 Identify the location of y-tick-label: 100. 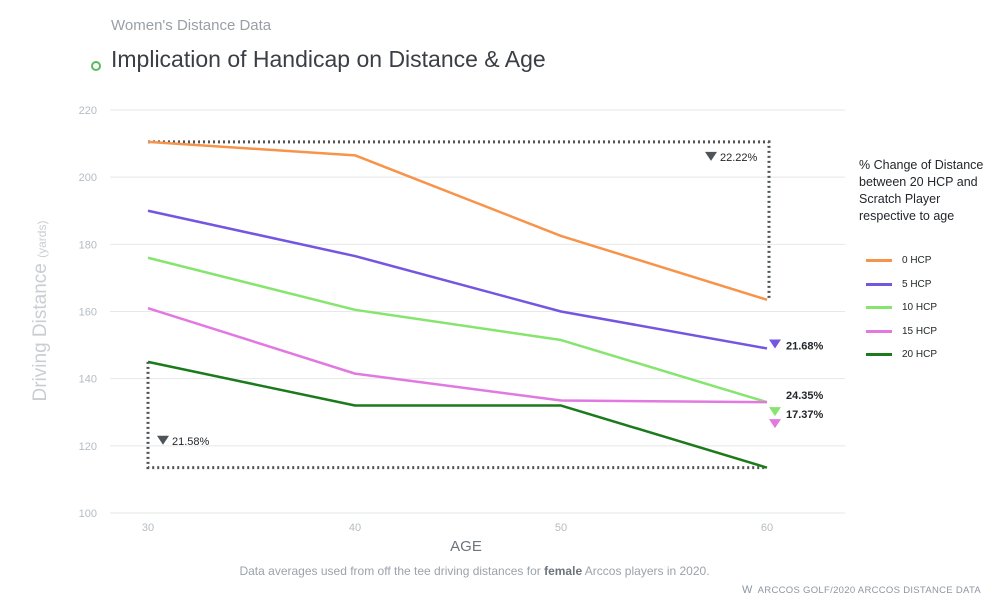
(88, 514).